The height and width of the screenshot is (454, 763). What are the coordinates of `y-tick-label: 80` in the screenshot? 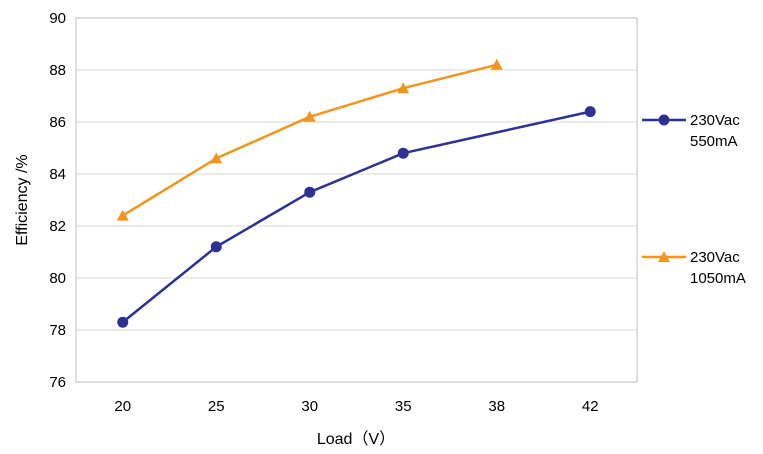 It's located at (57, 278).